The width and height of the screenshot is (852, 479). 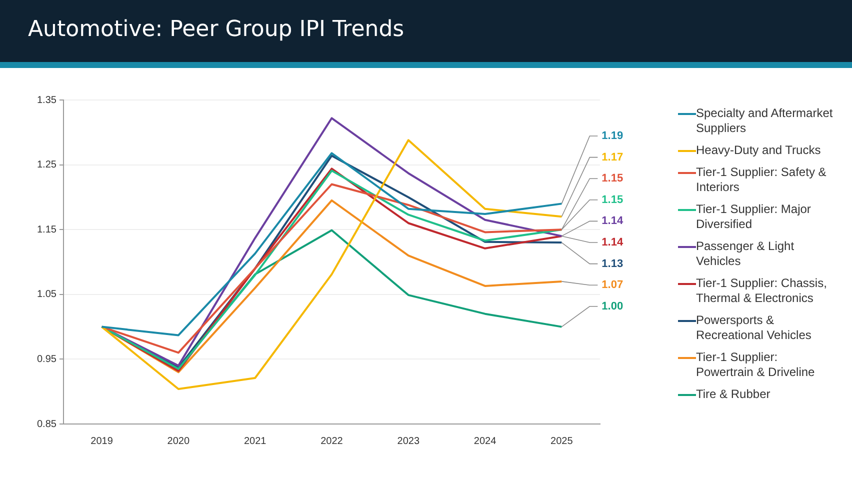 What do you see at coordinates (255, 441) in the screenshot?
I see `x-tick-label: 2021` at bounding box center [255, 441].